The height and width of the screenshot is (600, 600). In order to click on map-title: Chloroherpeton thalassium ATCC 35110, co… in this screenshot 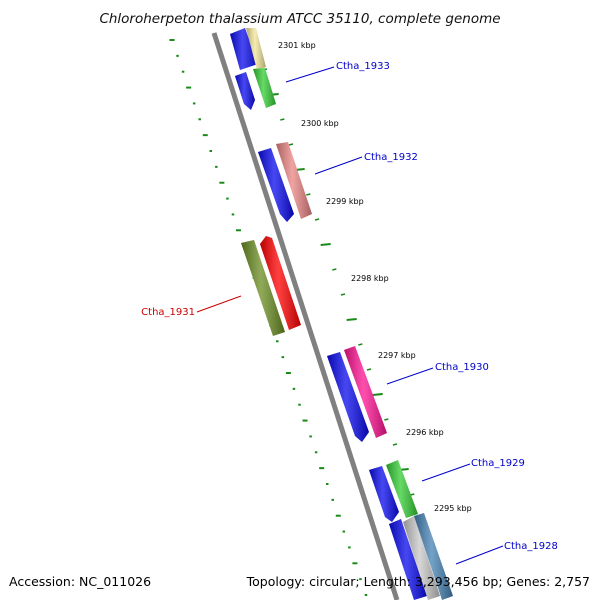, I will do `click(299, 19)`.